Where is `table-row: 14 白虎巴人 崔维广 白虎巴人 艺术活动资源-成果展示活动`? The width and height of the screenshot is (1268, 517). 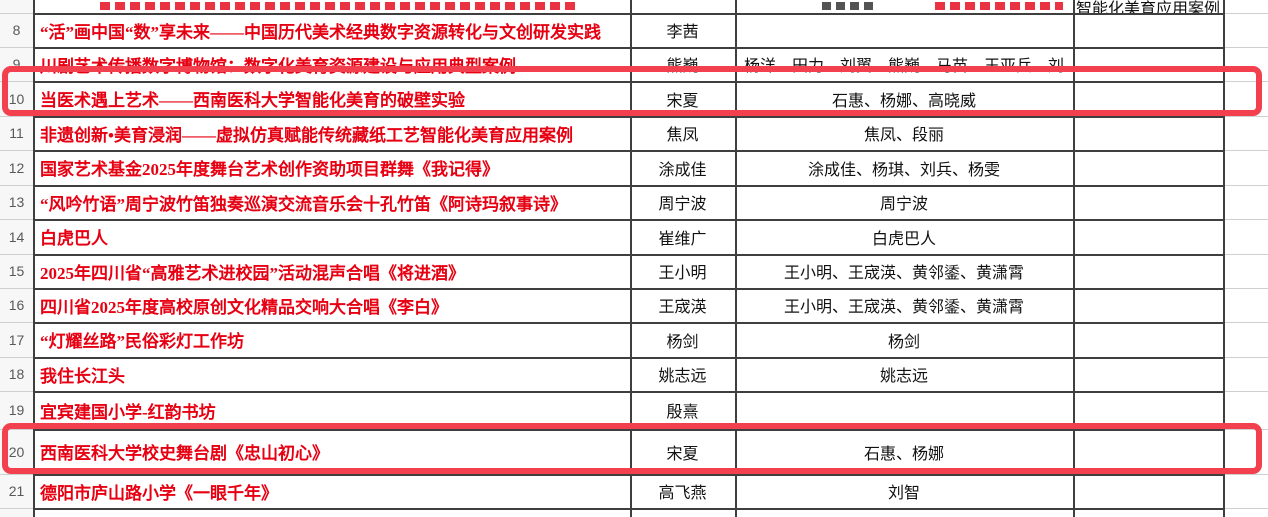 table-row: 14 白虎巴人 崔维广 白虎巴人 艺术活动资源-成果展示活动 is located at coordinates (634, 236).